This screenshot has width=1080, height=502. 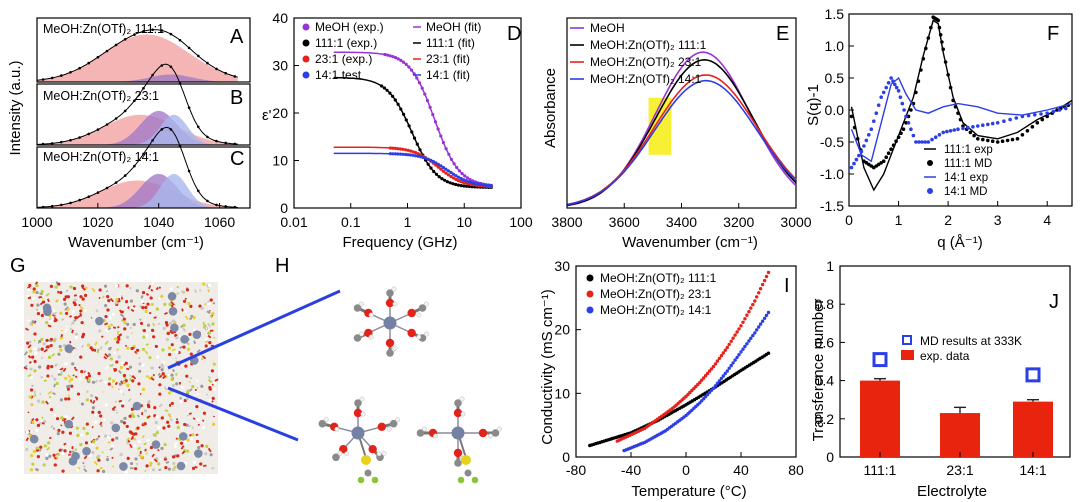 I want to click on abc-xlabel: Wavenumber (cm⁻¹), so click(x=136, y=242).